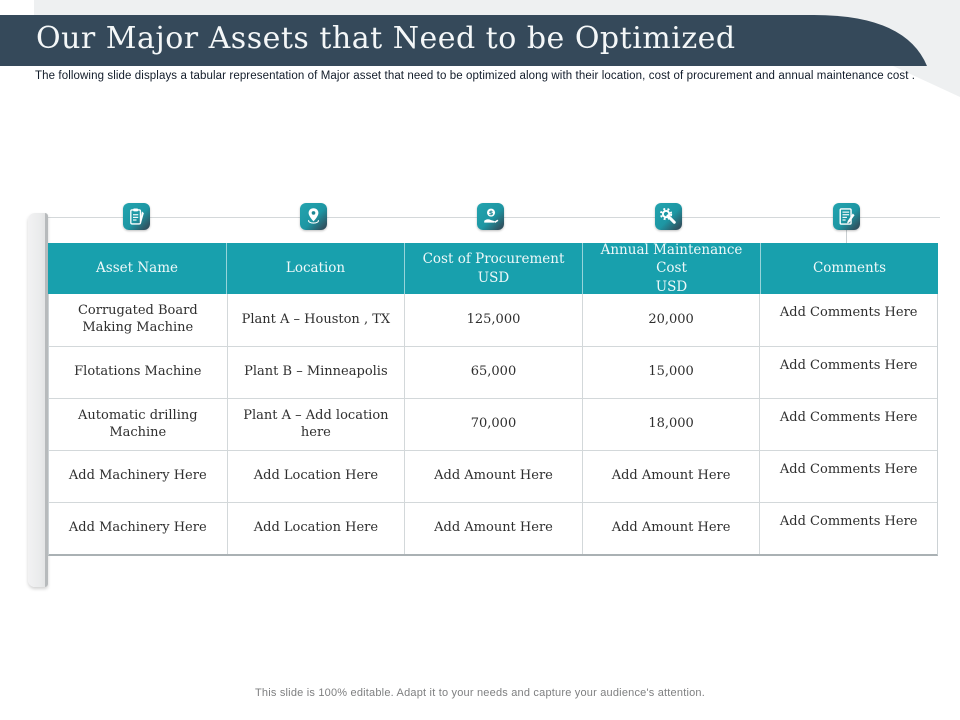 This screenshot has height=720, width=960. What do you see at coordinates (137, 319) in the screenshot?
I see `table-cell: Corrugated Board Making Machine` at bounding box center [137, 319].